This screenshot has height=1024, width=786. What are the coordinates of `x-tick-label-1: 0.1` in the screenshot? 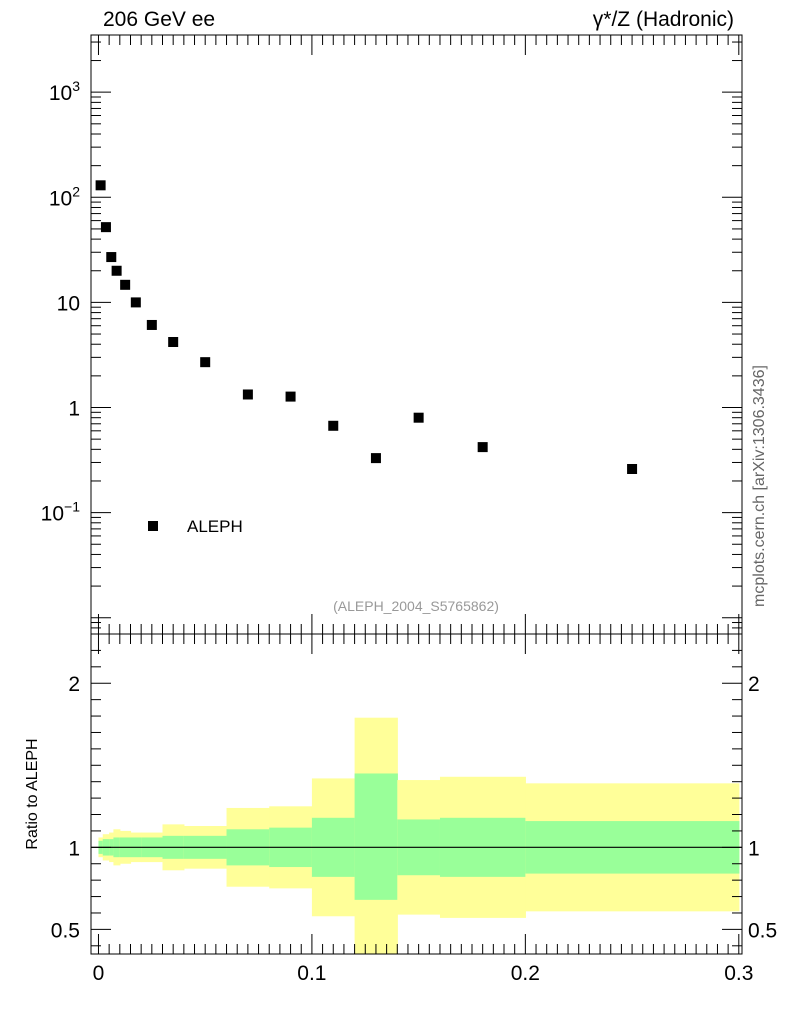 It's located at (311, 973).